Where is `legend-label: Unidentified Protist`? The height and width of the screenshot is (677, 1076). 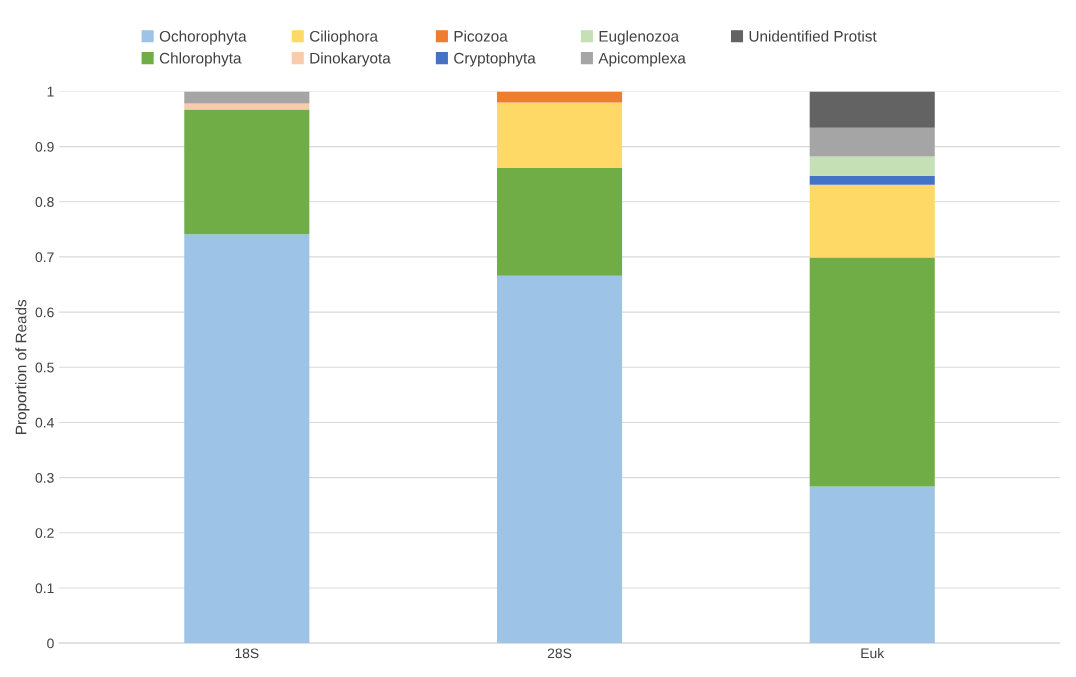 legend-label: Unidentified Protist is located at coordinates (813, 36).